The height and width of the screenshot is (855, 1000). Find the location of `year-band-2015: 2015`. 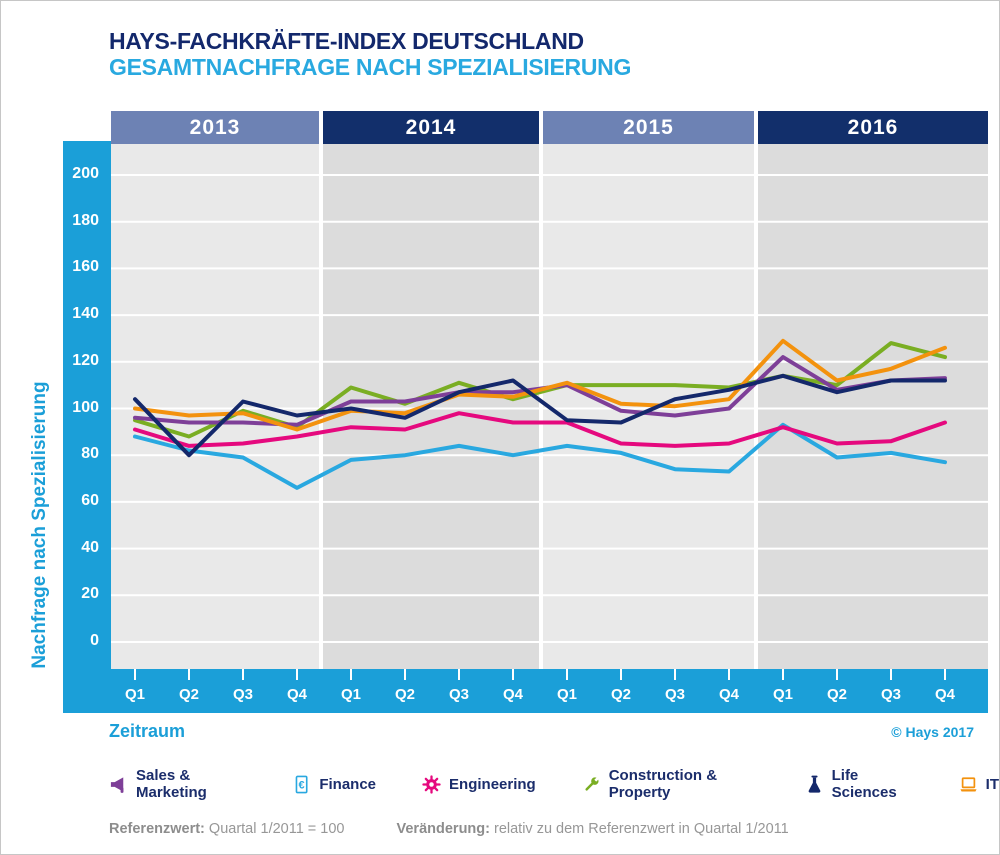

year-band-2015: 2015 is located at coordinates (648, 127).